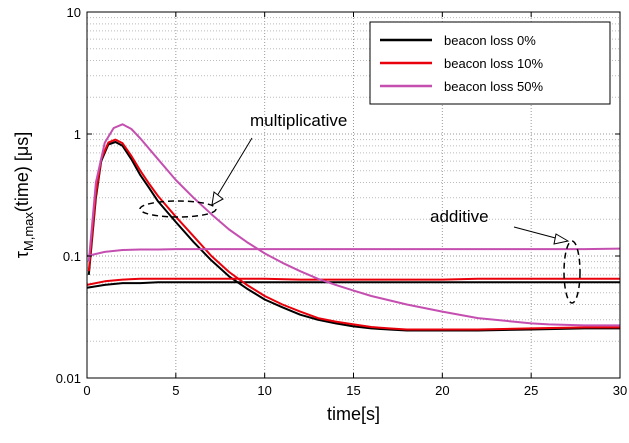 Image resolution: width=629 pixels, height=443 pixels. What do you see at coordinates (561, 239) in the screenshot?
I see `additive-arrow-head` at bounding box center [561, 239].